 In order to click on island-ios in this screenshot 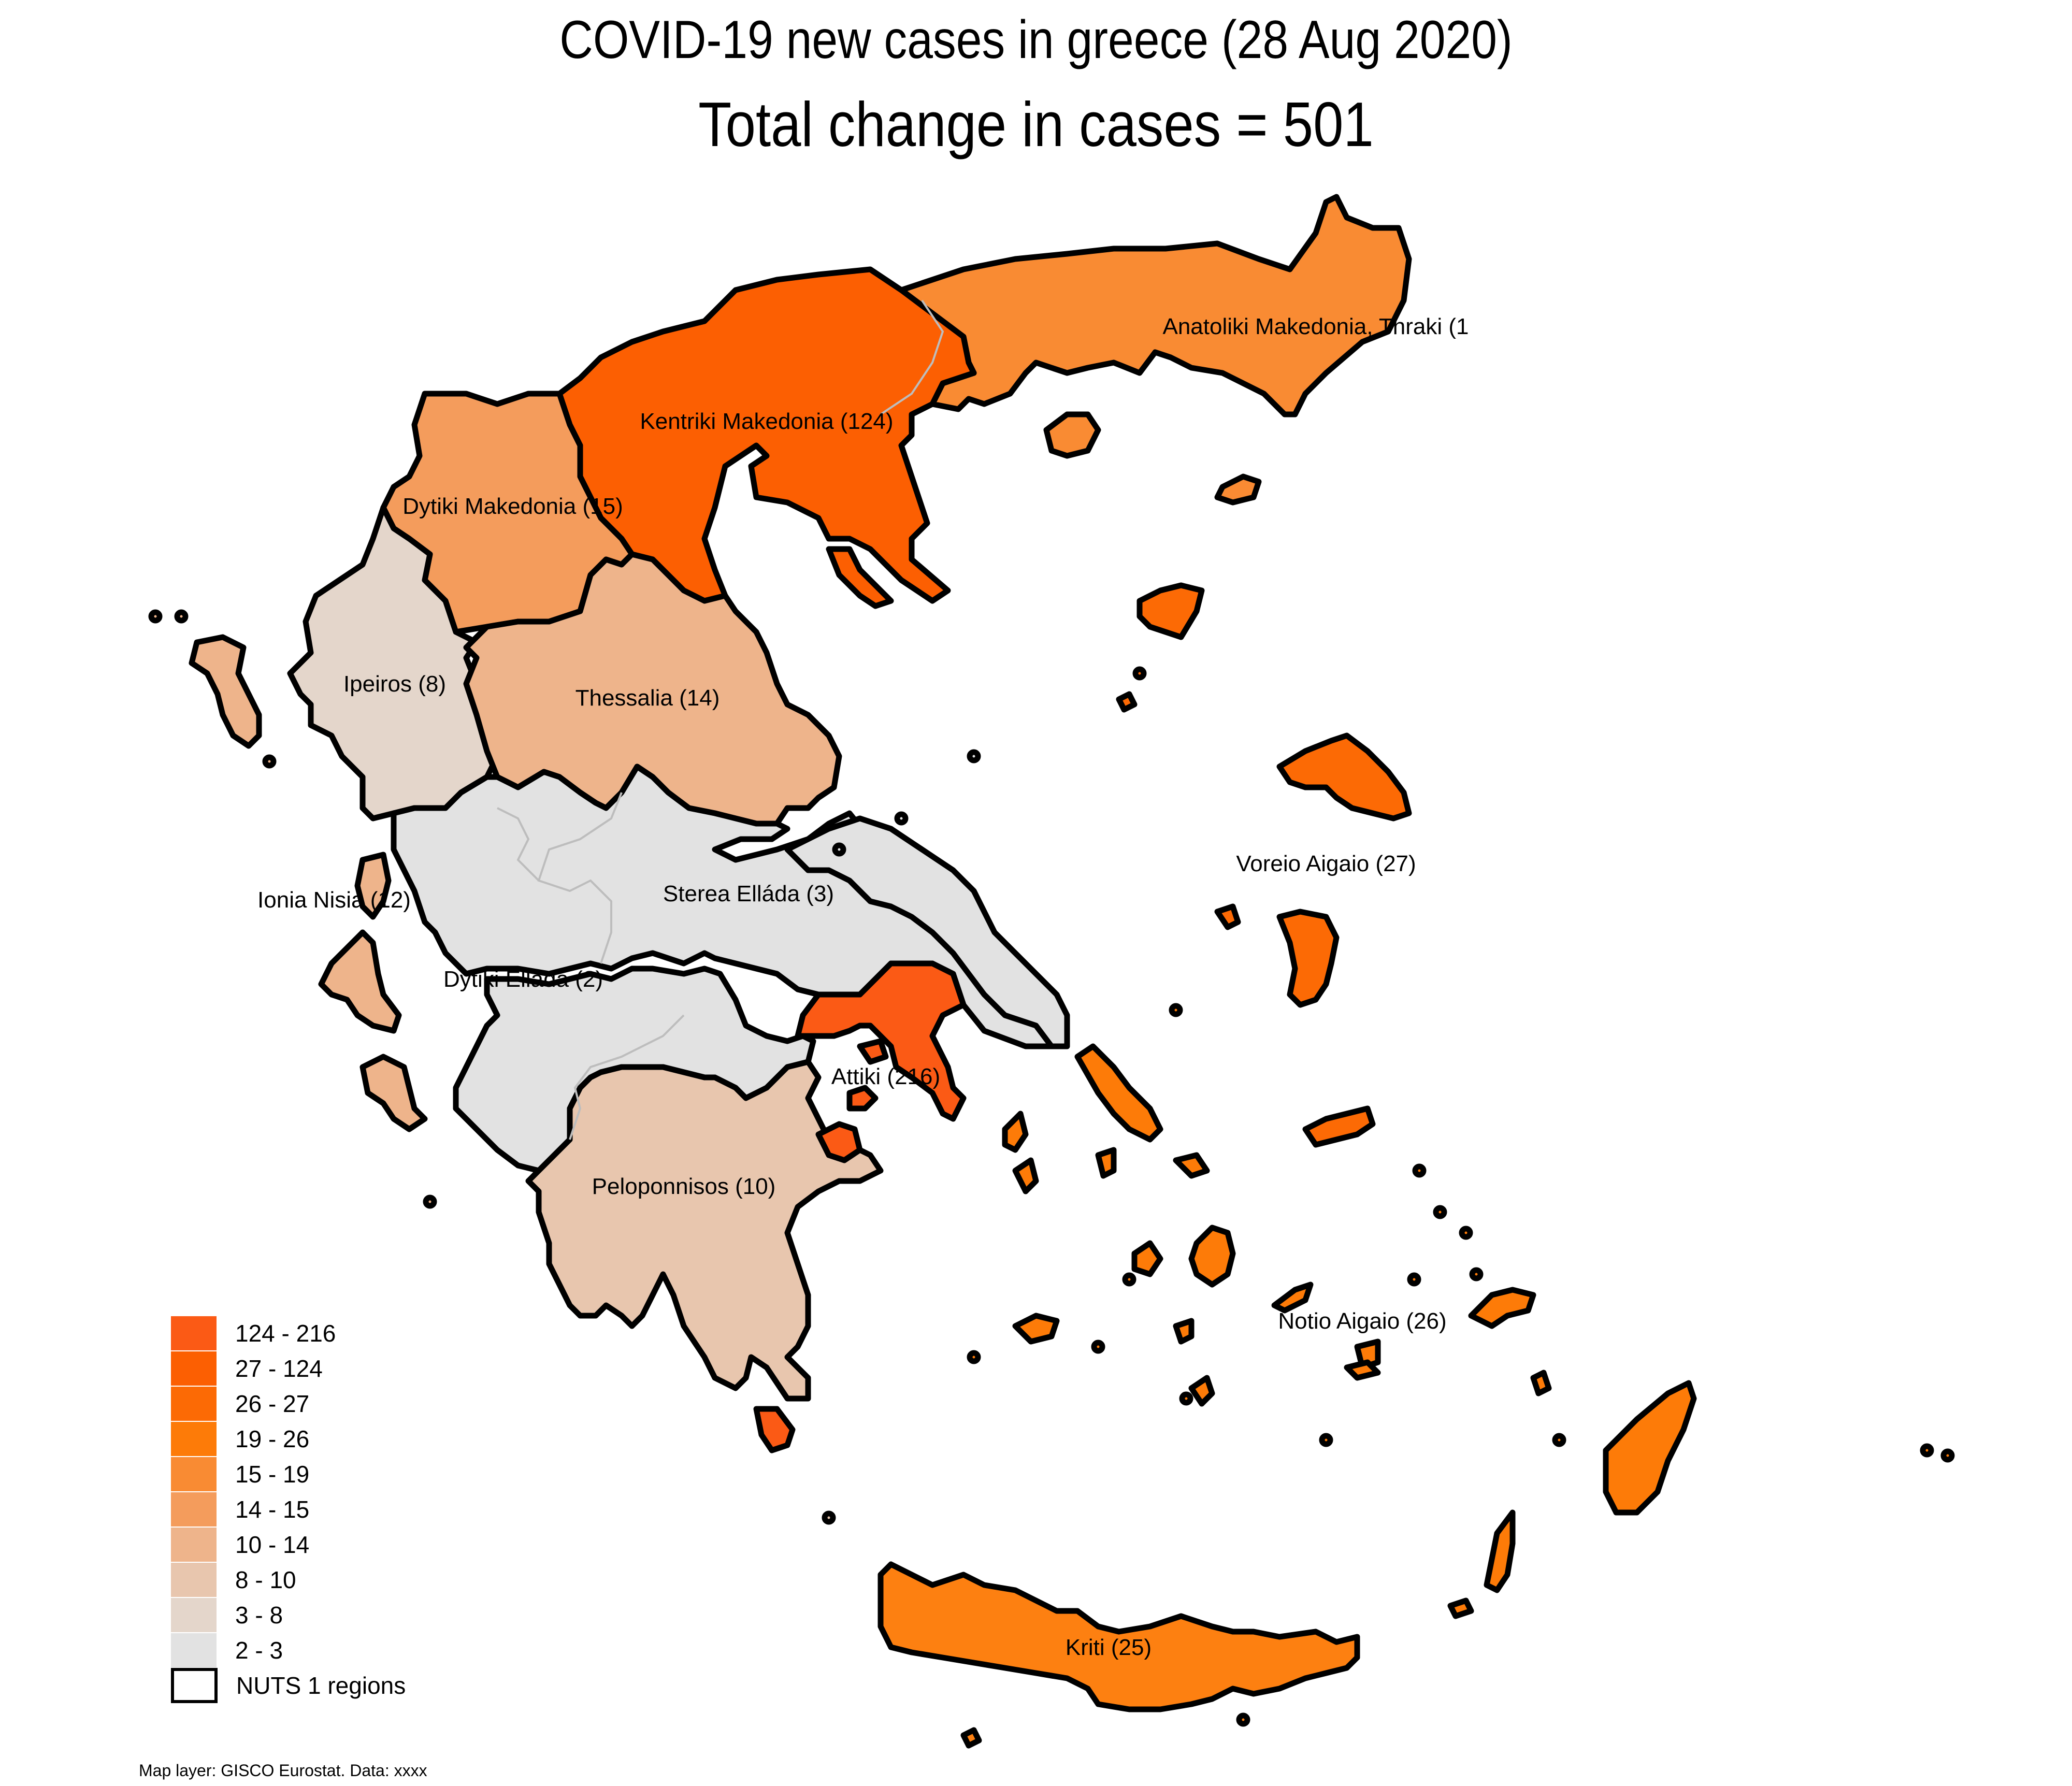, I will do `click(1184, 1331)`.